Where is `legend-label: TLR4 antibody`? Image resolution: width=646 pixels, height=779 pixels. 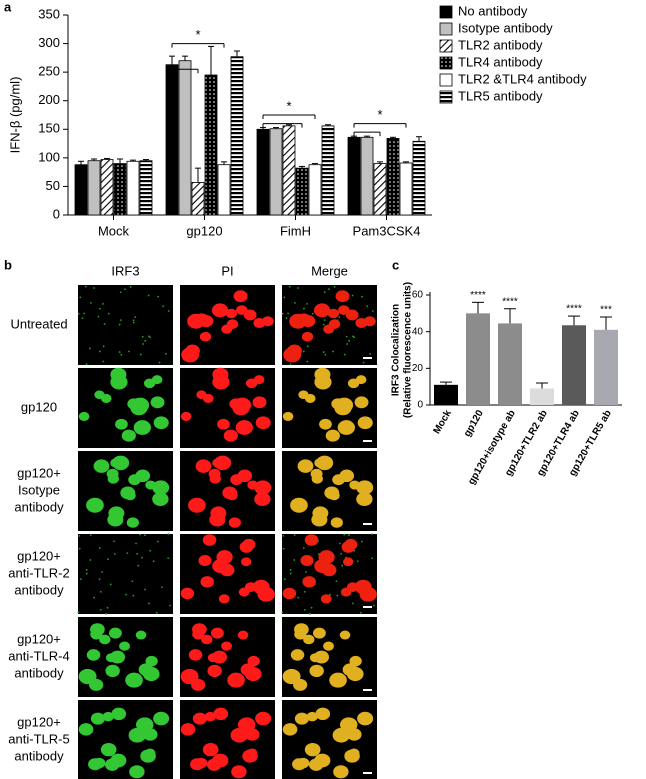 legend-label: TLR4 antibody is located at coordinates (500, 61).